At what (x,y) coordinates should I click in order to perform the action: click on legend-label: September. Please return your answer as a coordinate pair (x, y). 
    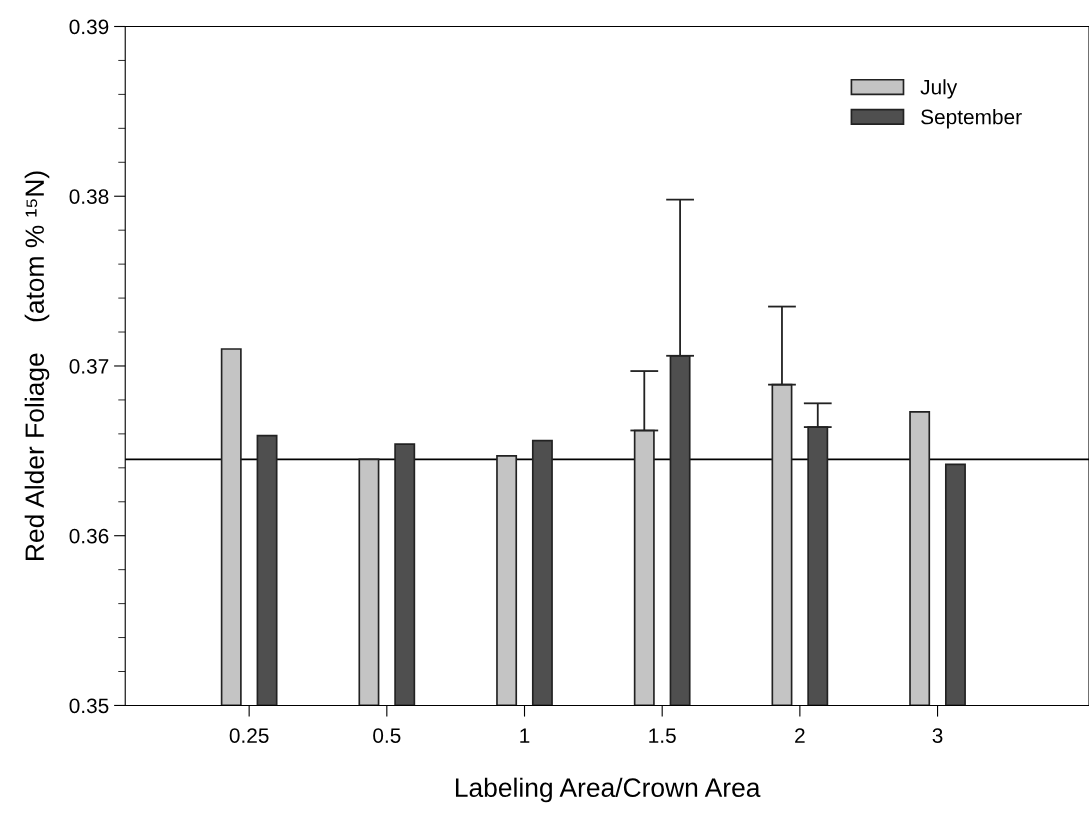
    Looking at the image, I should click on (971, 119).